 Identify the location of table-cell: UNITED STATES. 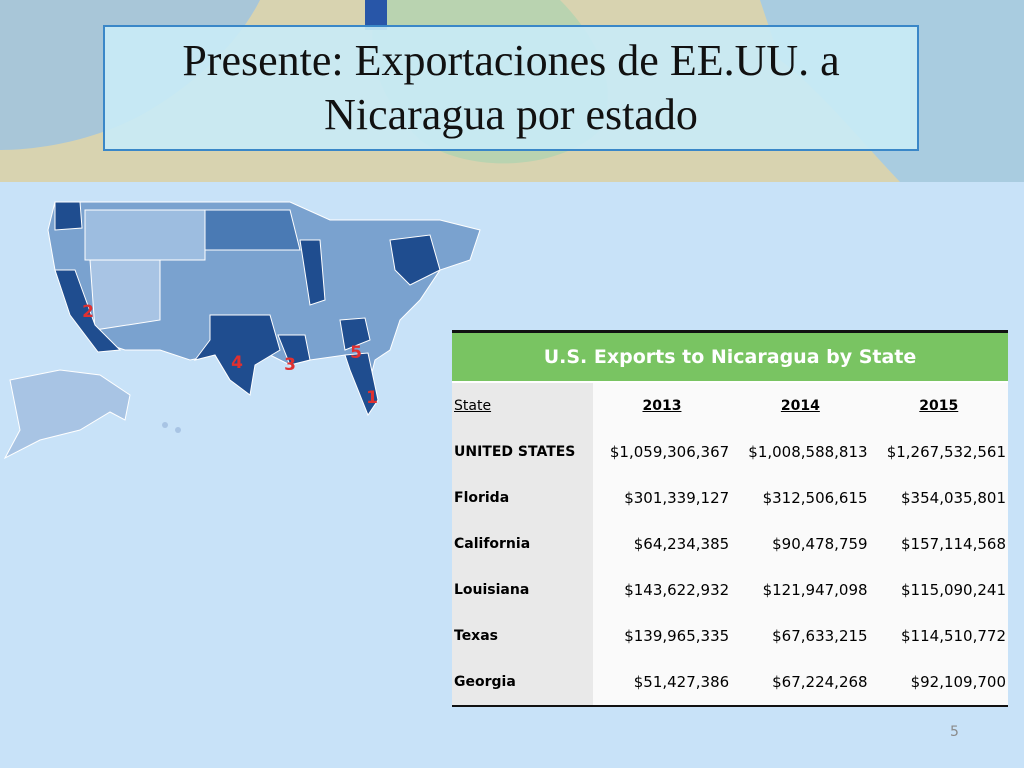
(522, 452).